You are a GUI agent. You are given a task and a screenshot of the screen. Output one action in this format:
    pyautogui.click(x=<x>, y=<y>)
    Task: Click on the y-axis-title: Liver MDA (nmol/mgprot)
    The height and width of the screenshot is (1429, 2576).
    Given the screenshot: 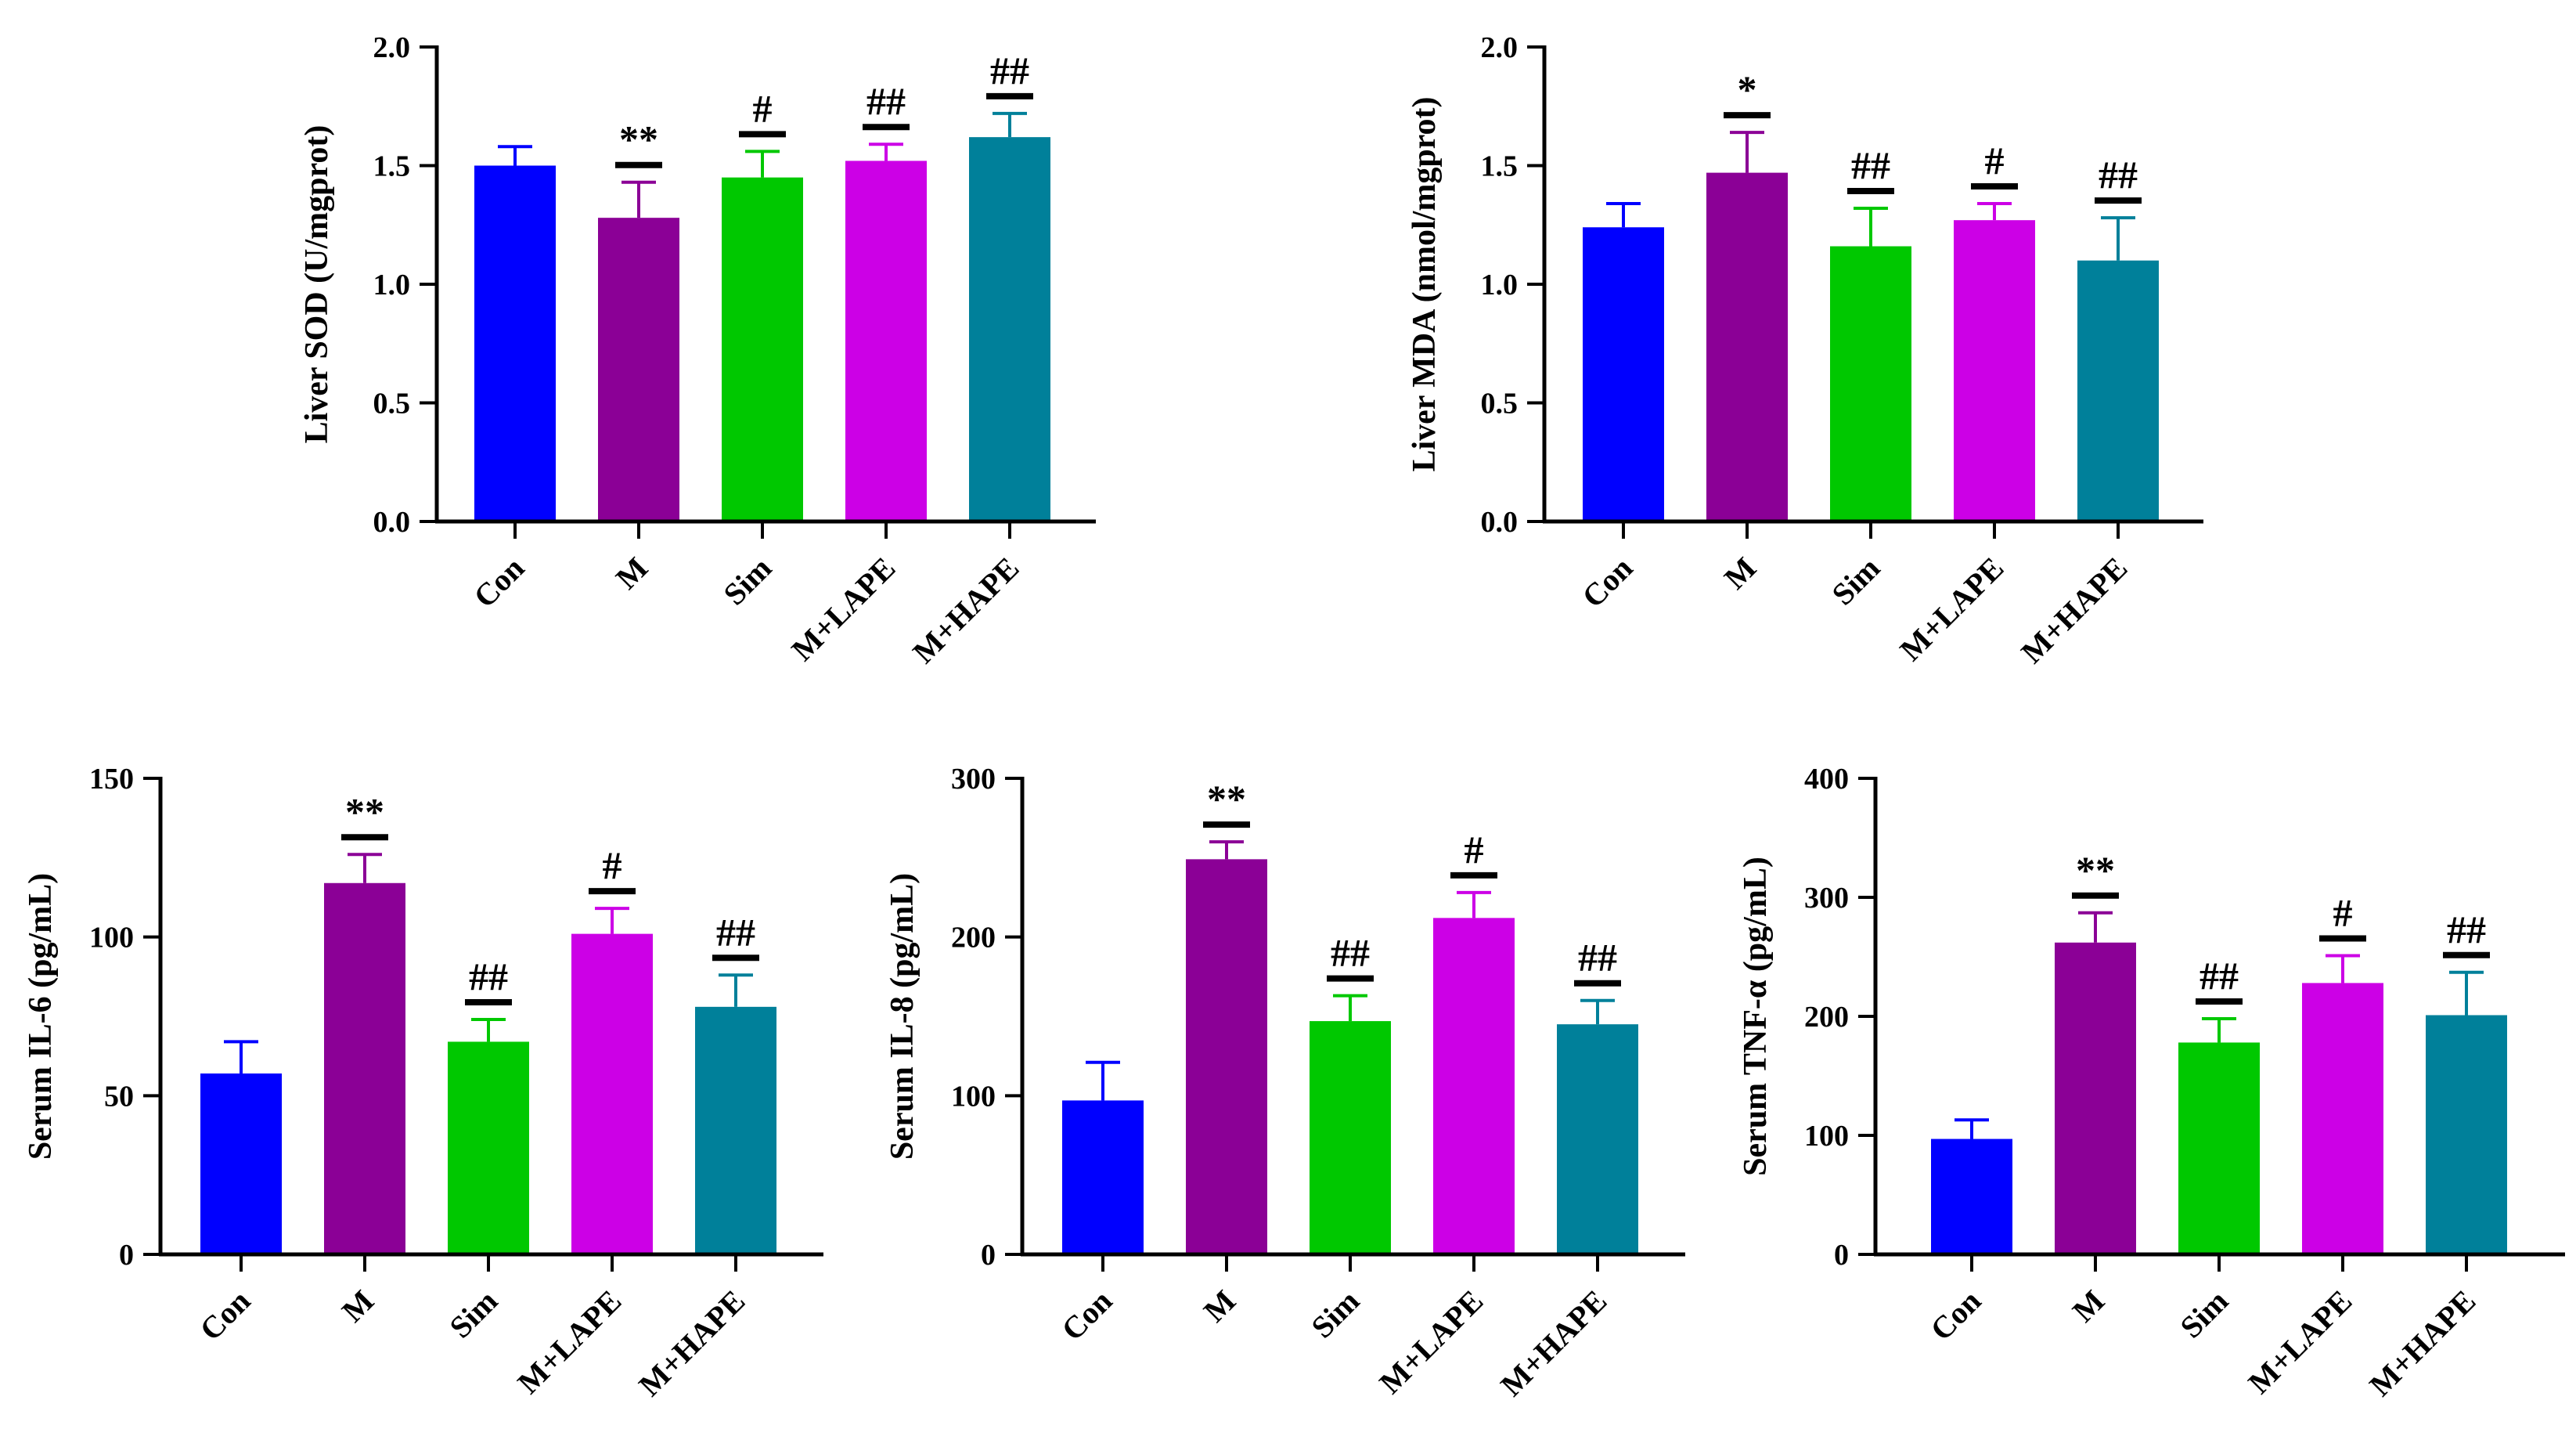 What is the action you would take?
    pyautogui.click(x=1425, y=283)
    